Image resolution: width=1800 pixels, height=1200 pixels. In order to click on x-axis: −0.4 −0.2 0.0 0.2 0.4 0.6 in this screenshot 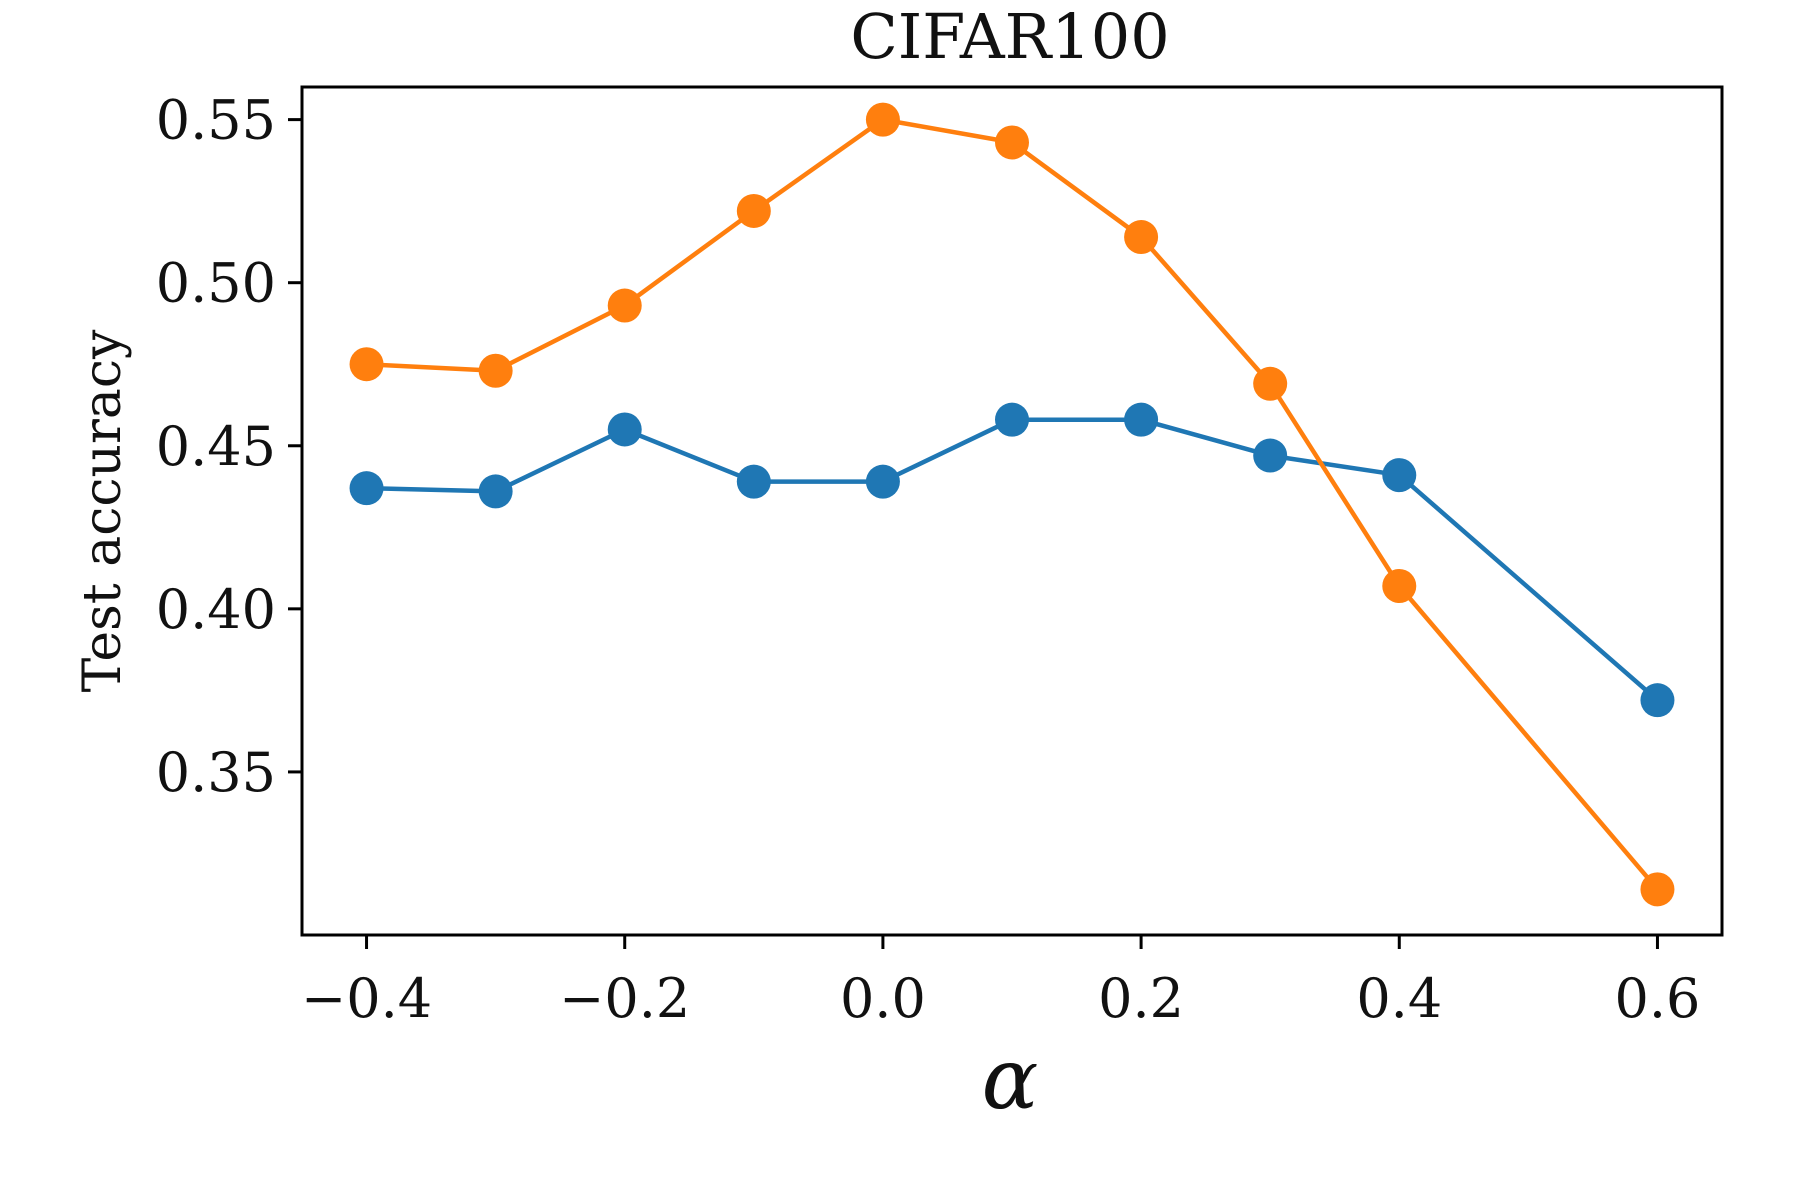, I will do `click(1000, 982)`.